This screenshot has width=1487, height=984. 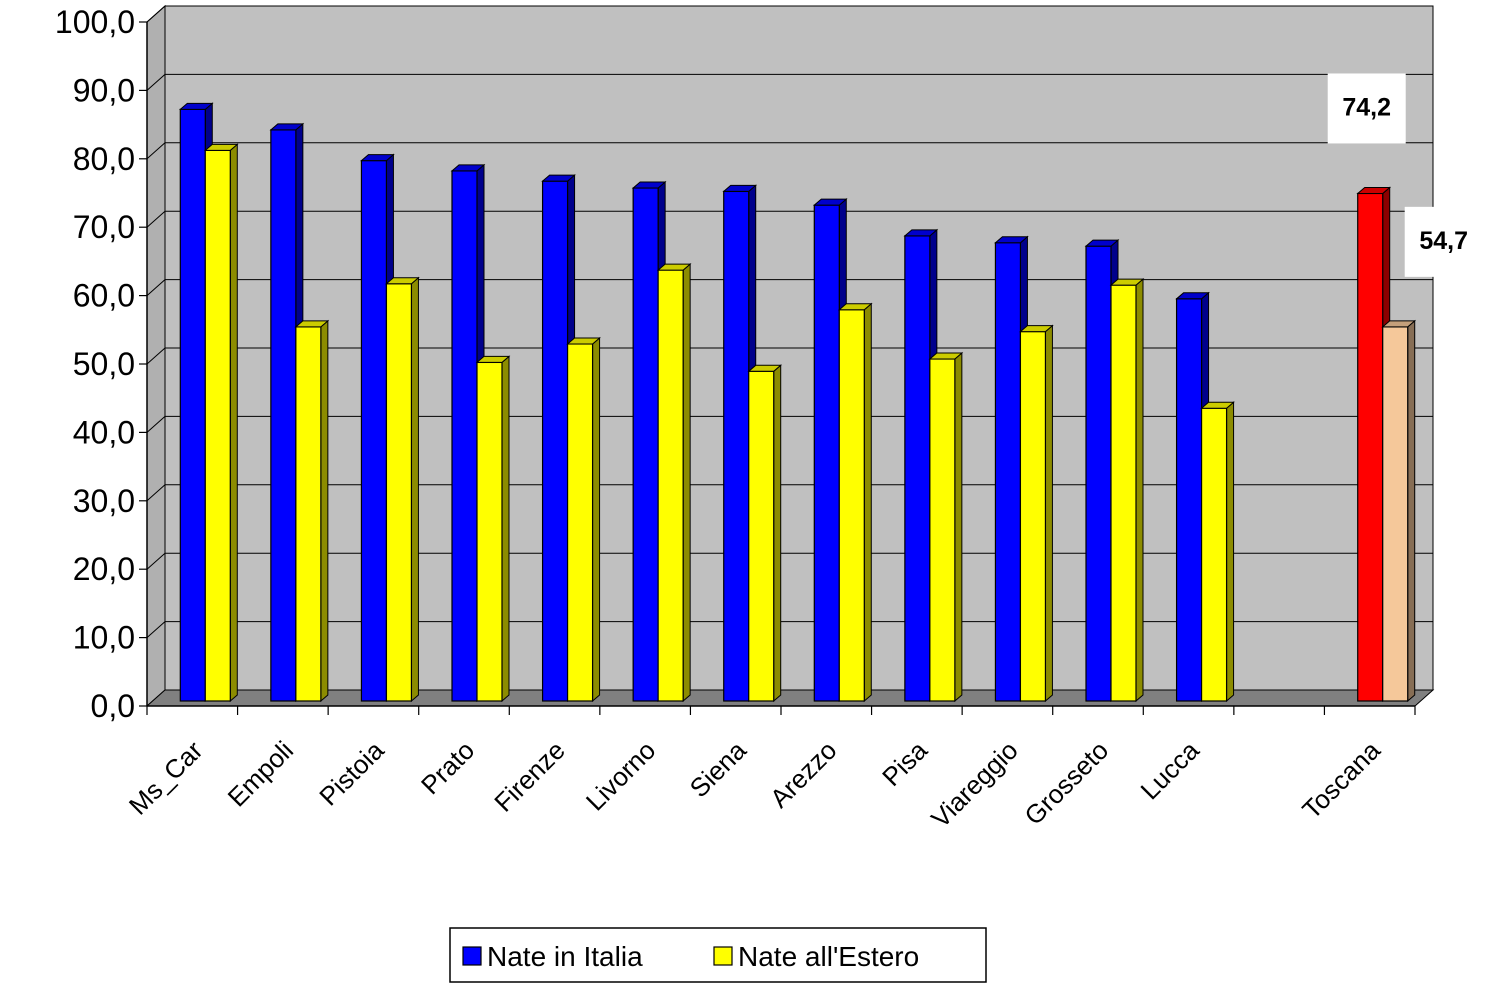 I want to click on legend-box, so click(x=718, y=955).